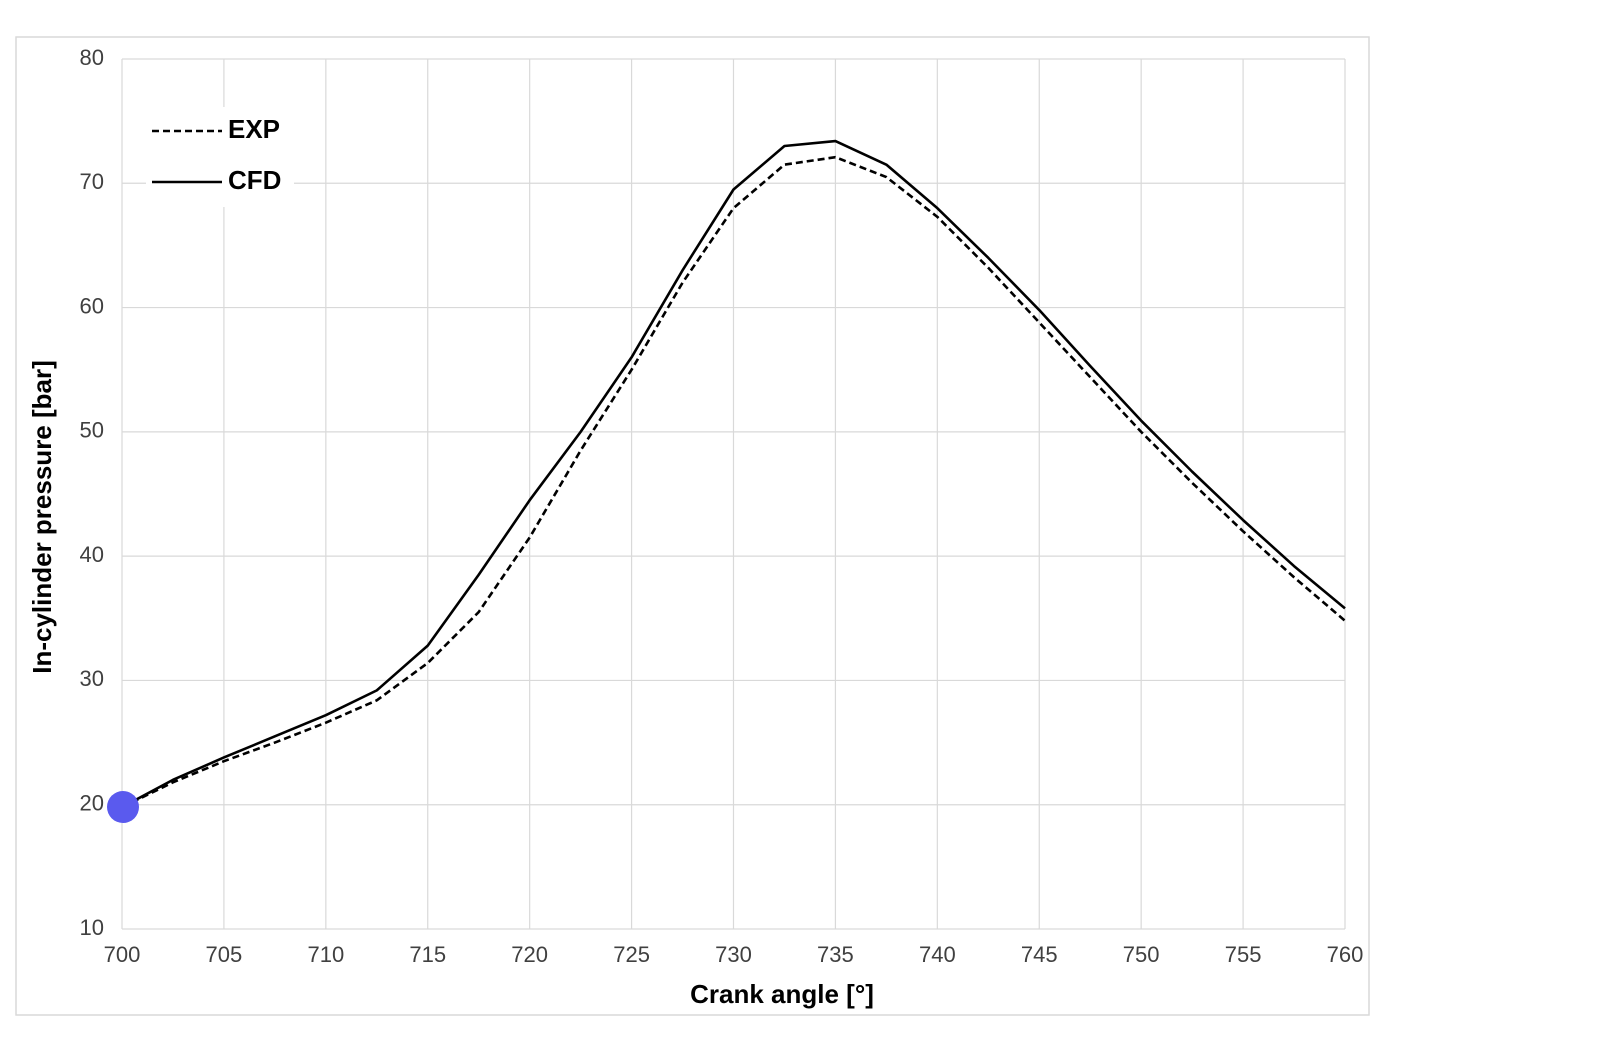  What do you see at coordinates (92, 927) in the screenshot?
I see `y-tick-label: 10` at bounding box center [92, 927].